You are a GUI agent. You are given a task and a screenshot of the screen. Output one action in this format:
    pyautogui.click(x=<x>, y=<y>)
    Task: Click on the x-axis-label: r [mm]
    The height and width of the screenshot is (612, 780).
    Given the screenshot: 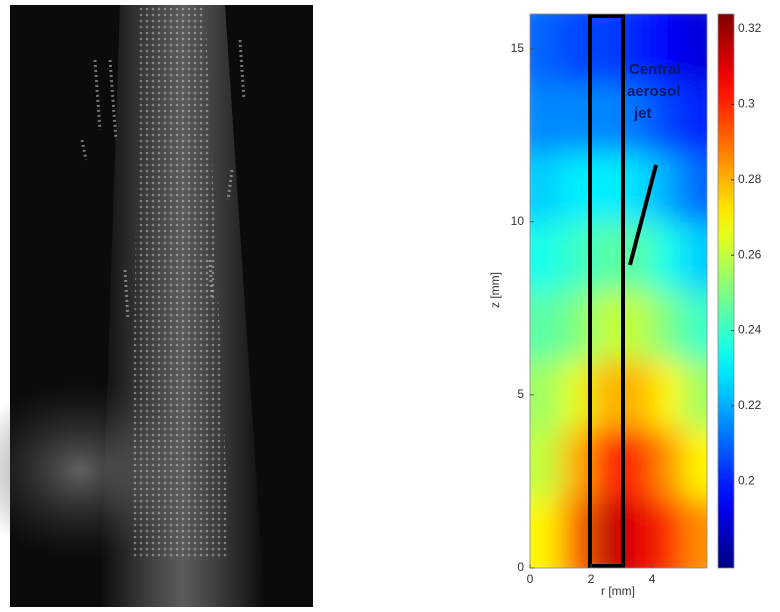 What is the action you would take?
    pyautogui.click(x=618, y=591)
    